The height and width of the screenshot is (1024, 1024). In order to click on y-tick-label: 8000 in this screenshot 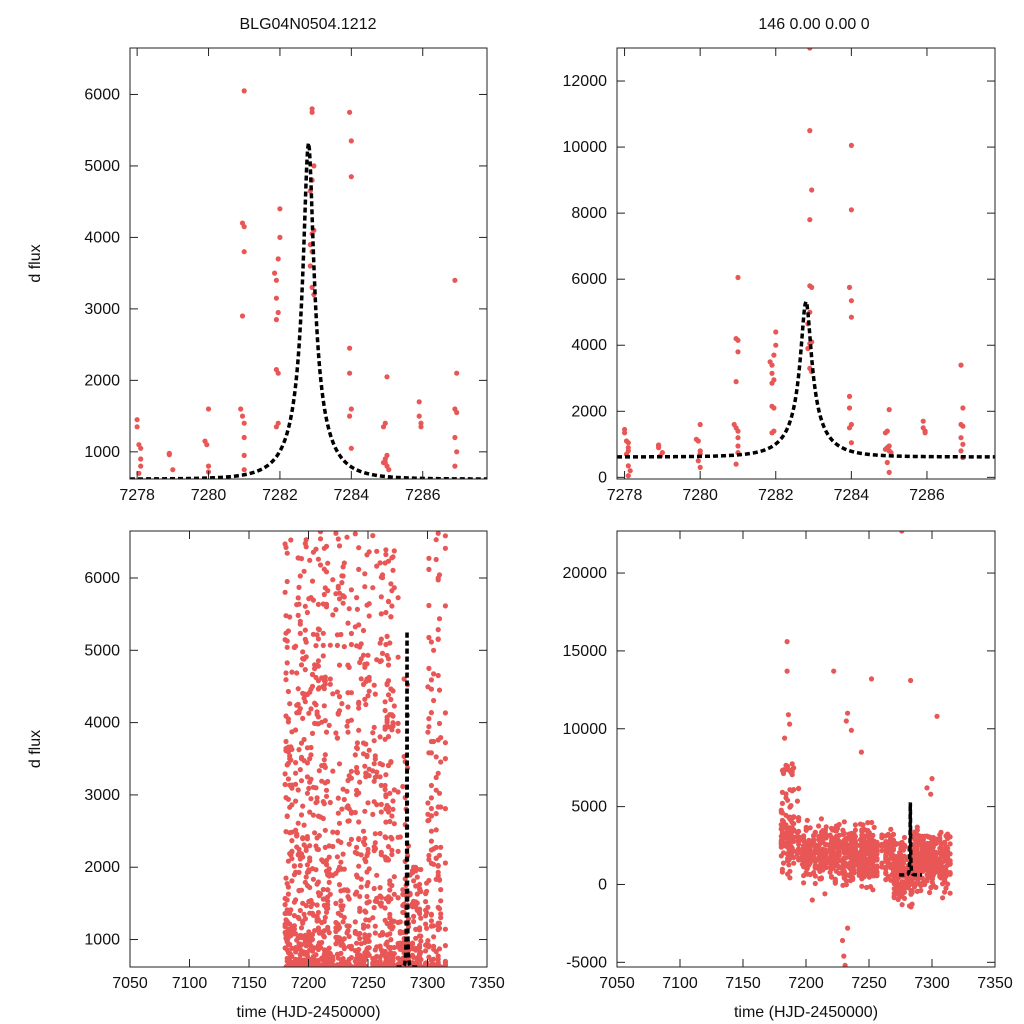, I will do `click(589, 213)`.